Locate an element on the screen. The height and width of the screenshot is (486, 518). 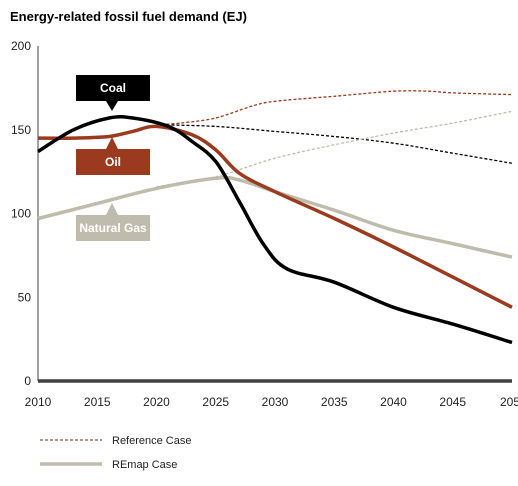
gas-reference-line is located at coordinates (334, 149).